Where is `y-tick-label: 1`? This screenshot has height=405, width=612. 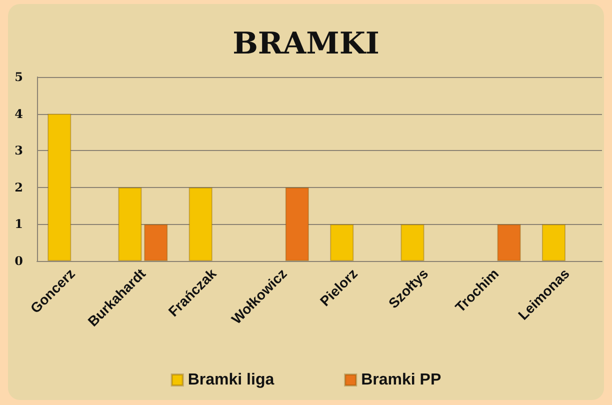
y-tick-label: 1 is located at coordinates (18, 224).